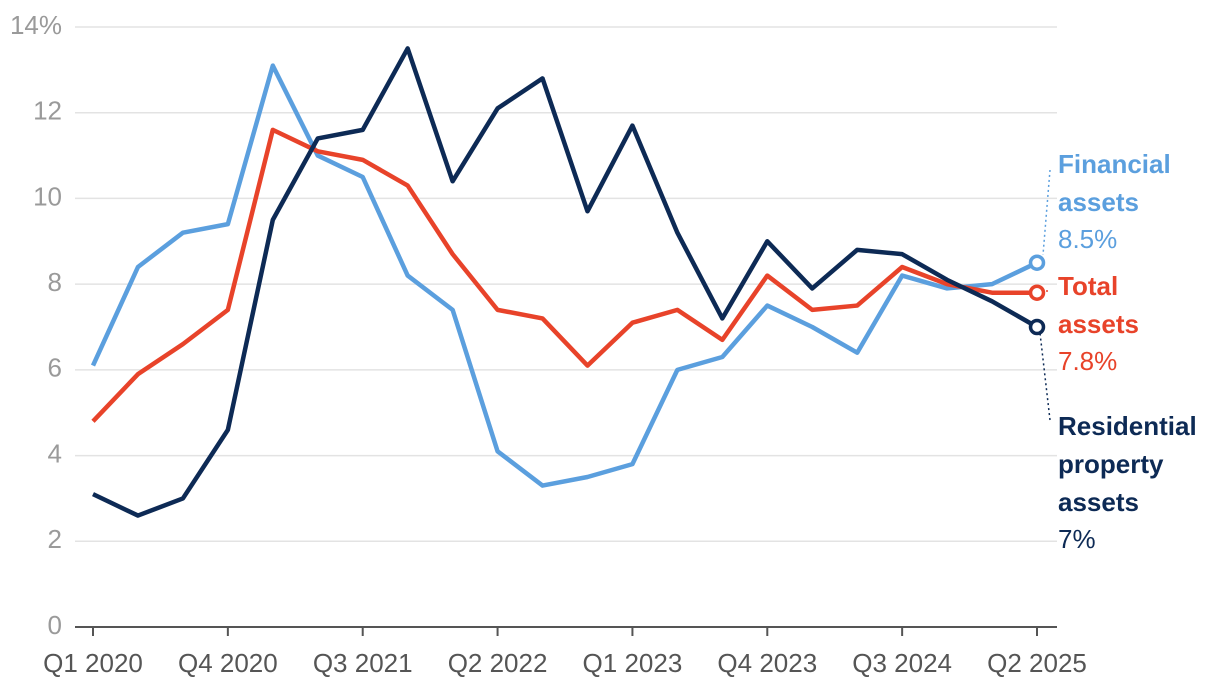 This screenshot has width=1220, height=694. What do you see at coordinates (363, 663) in the screenshot?
I see `x-tick-label: Q3 2021` at bounding box center [363, 663].